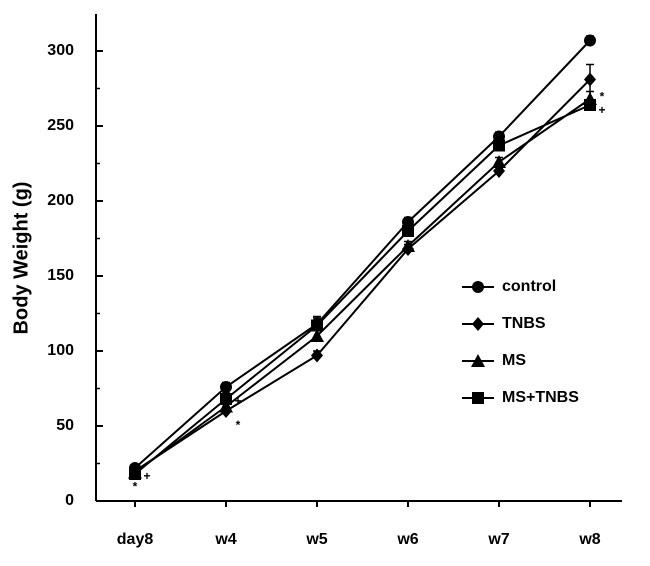 The image size is (650, 566). What do you see at coordinates (60, 275) in the screenshot?
I see `y-tick-label: 150` at bounding box center [60, 275].